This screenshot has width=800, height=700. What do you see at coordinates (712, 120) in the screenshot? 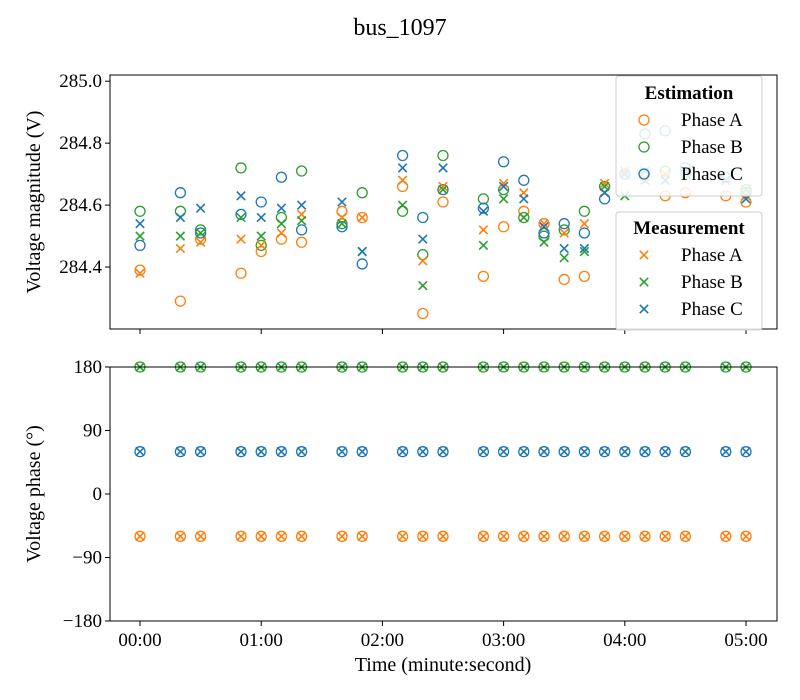
I see `legend-label: Phase A` at bounding box center [712, 120].